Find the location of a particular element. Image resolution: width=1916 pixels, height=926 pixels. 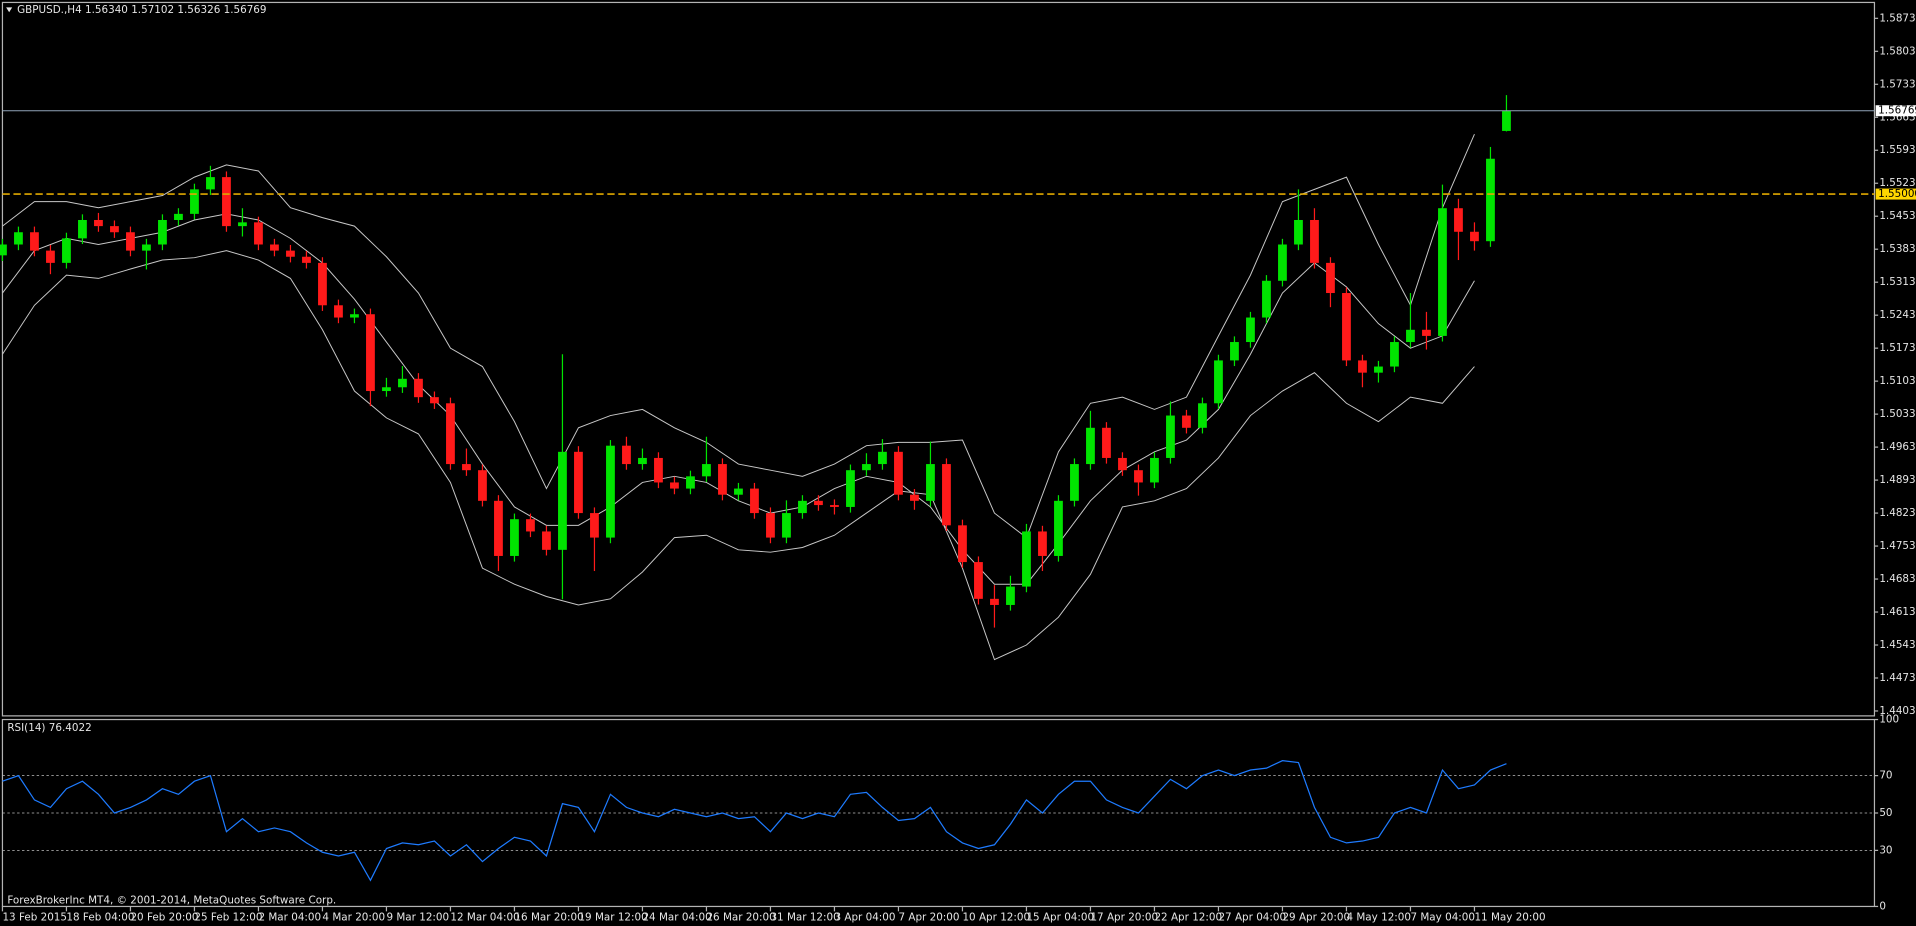

y-tick-label: 1.51030 is located at coordinates (1897, 381).